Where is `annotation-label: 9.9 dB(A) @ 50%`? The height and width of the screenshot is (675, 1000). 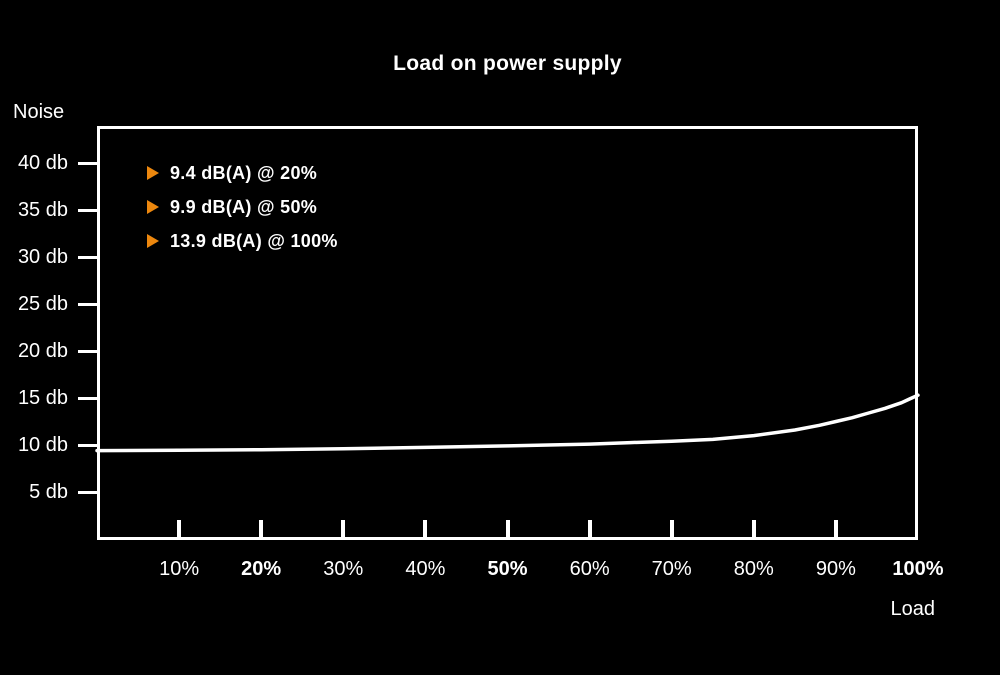
annotation-label: 9.9 dB(A) @ 50% is located at coordinates (244, 206).